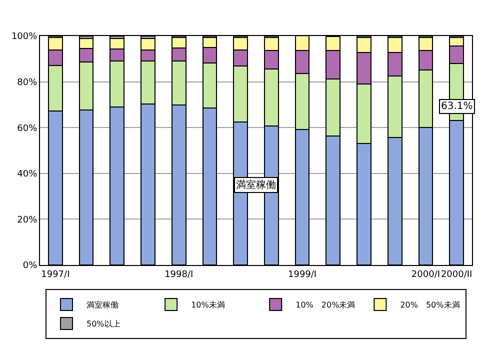  I want to click on annotation: 満室稼働, so click(256, 185).